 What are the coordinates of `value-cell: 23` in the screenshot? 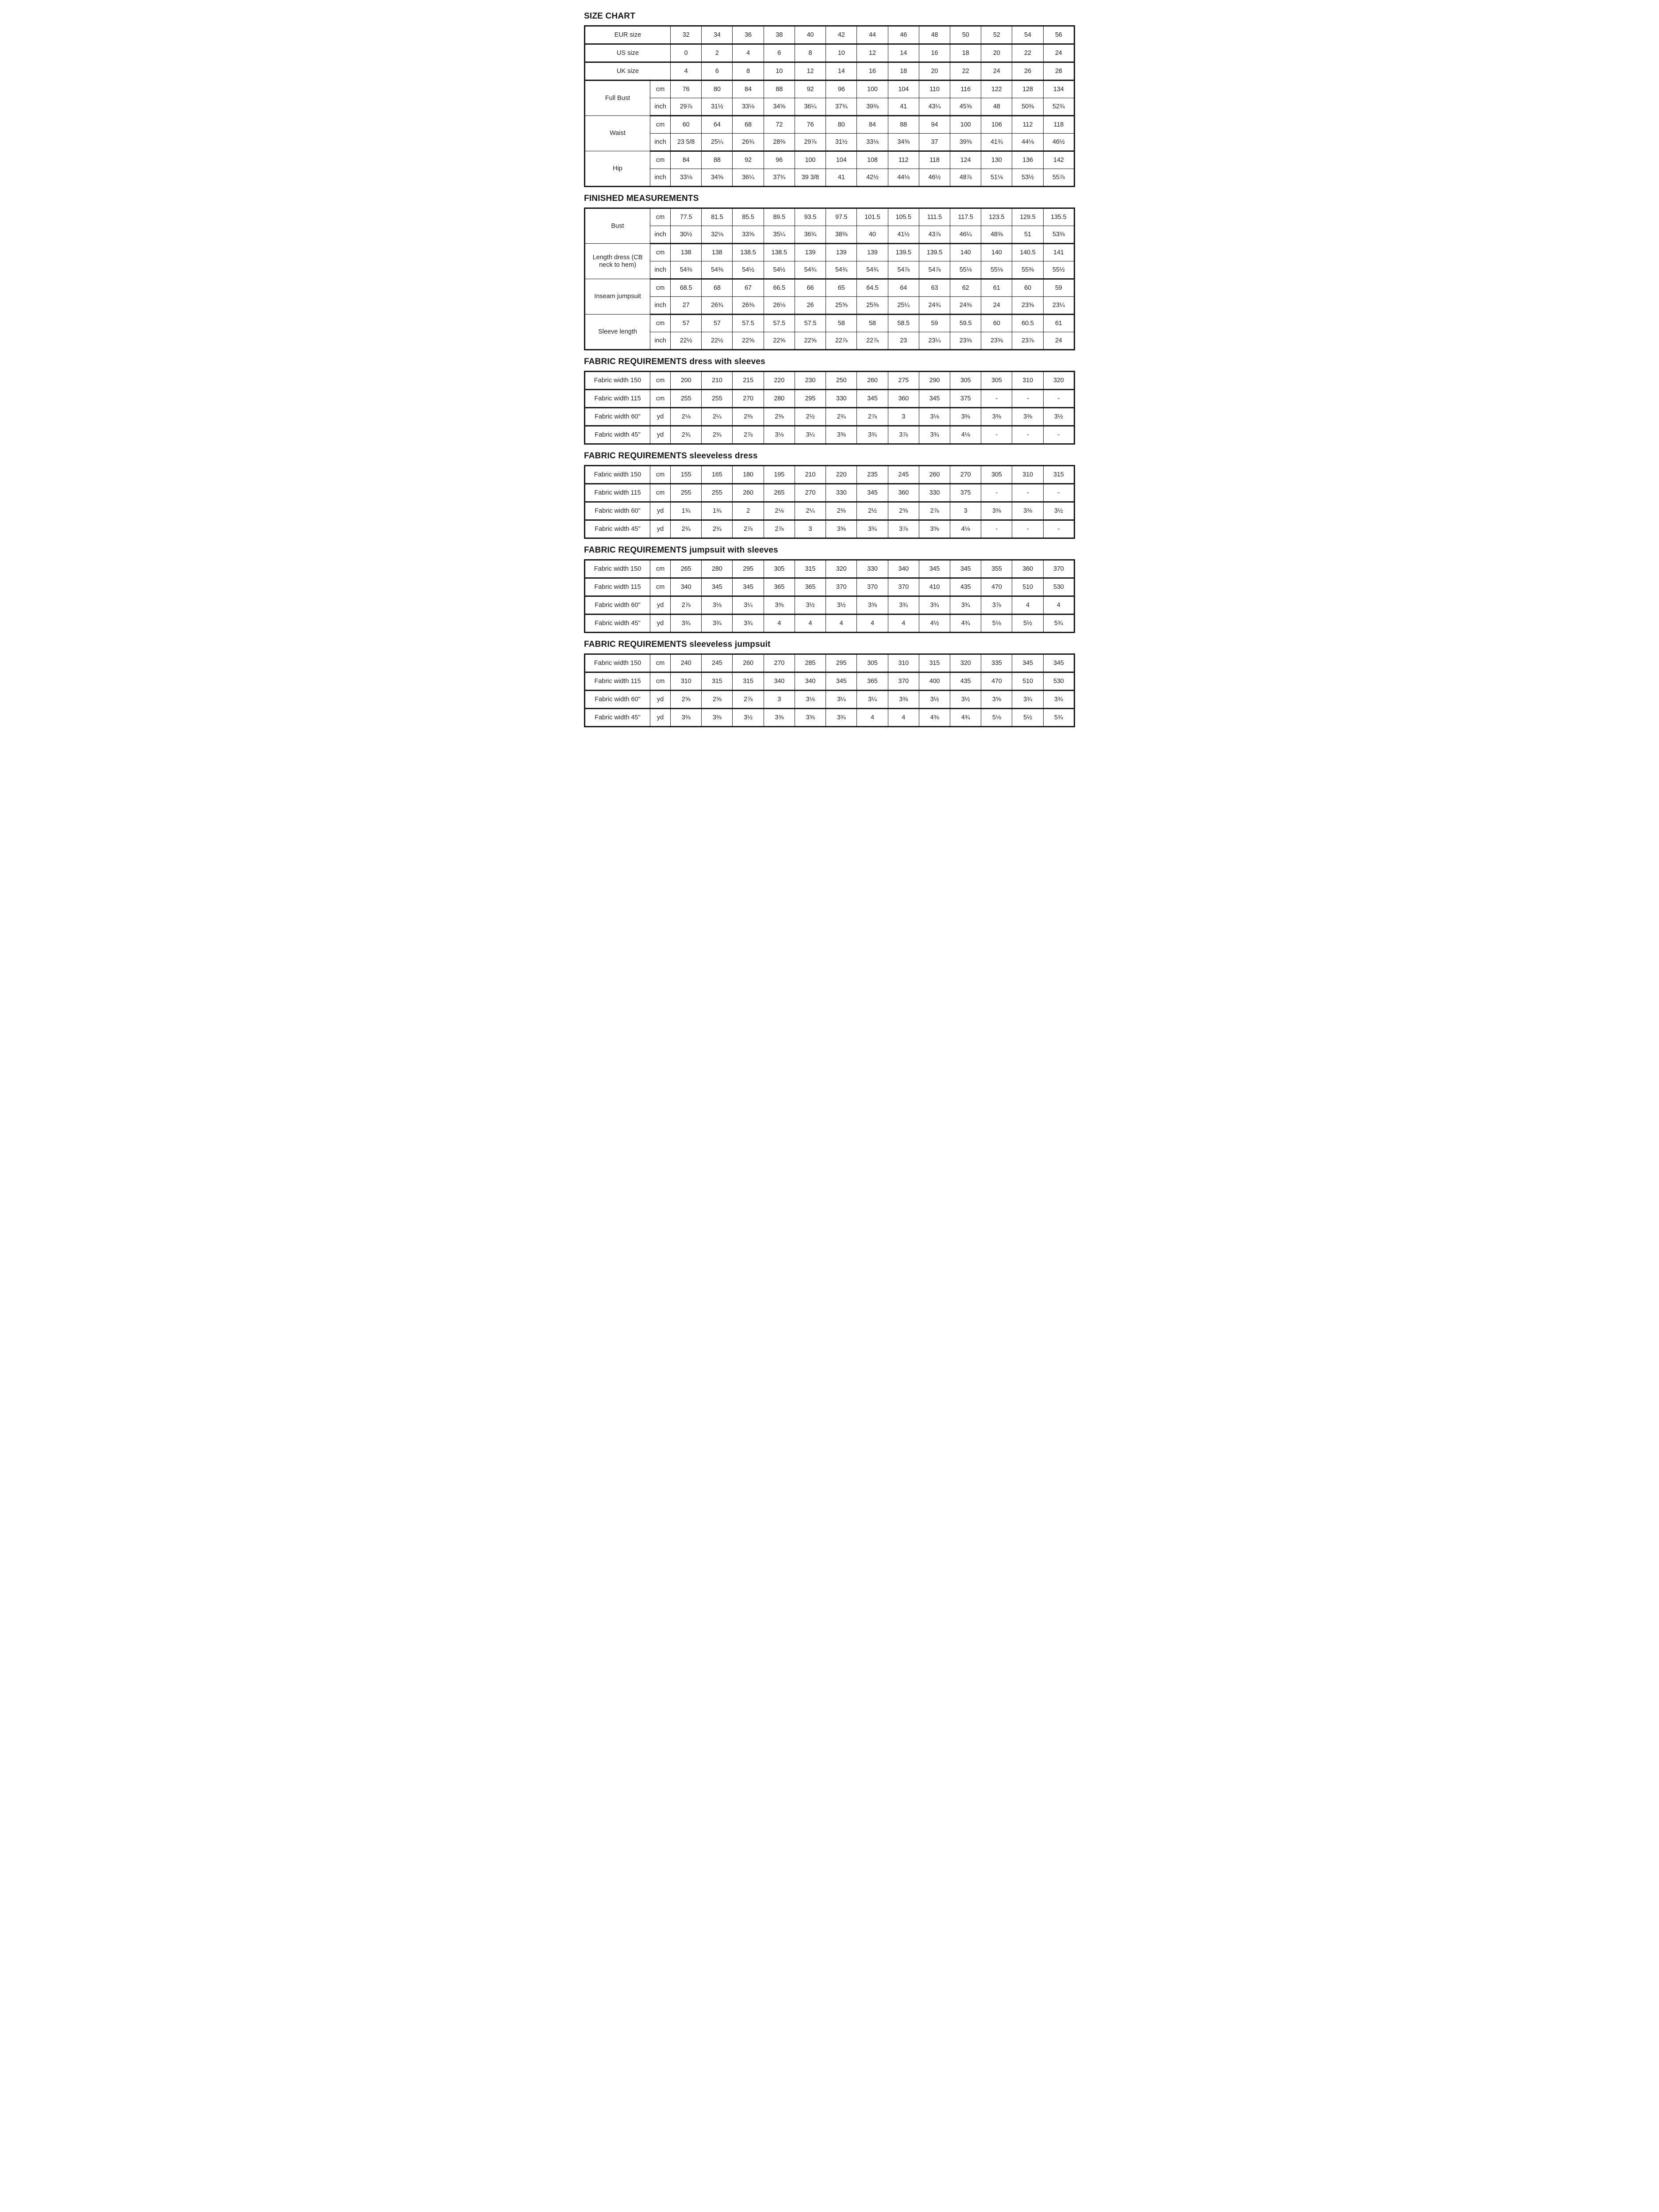 It's located at (903, 341).